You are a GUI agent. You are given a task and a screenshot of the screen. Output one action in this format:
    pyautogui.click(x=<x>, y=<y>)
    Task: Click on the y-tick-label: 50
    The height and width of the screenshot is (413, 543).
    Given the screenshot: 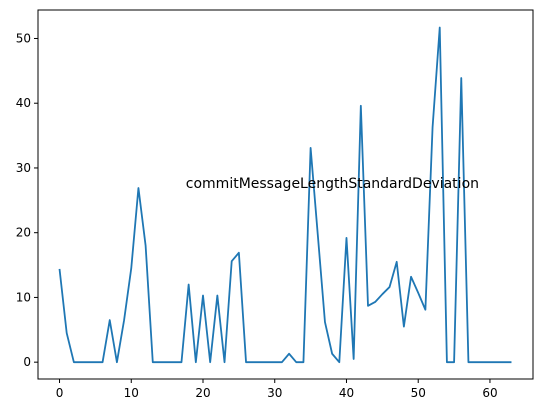 What is the action you would take?
    pyautogui.click(x=23, y=38)
    